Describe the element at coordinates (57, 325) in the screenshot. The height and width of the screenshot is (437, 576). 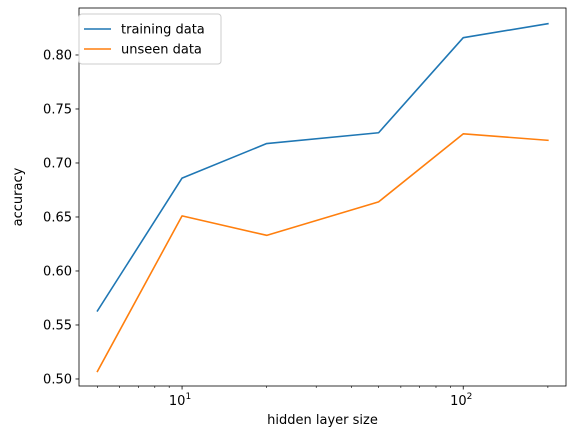
I see `y-tick-label: 0.55` at that location.